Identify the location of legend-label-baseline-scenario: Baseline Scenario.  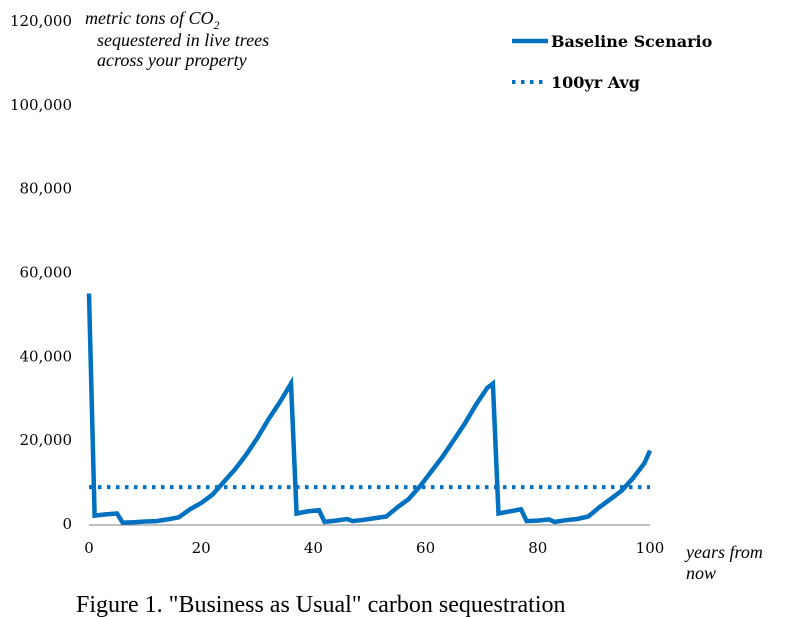
(632, 41).